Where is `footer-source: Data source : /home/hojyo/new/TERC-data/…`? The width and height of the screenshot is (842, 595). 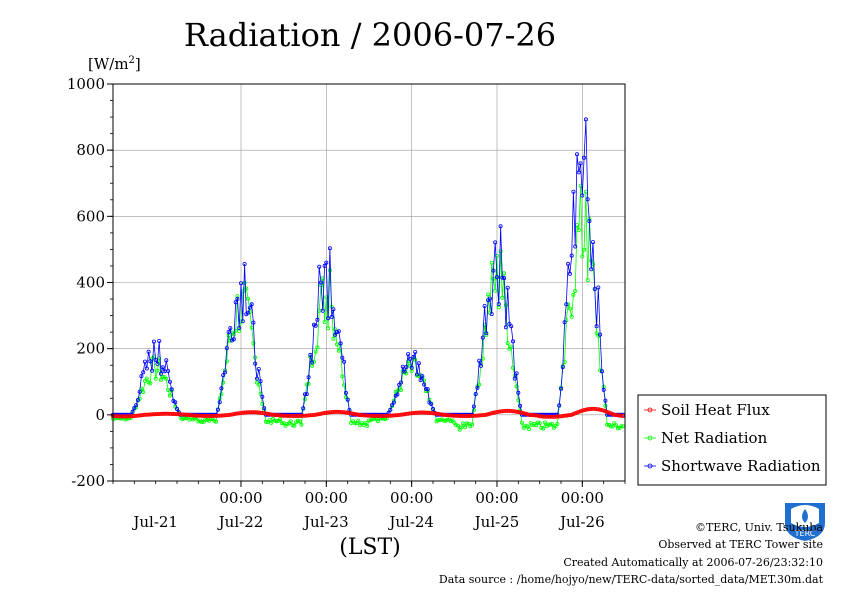 footer-source: Data source : /home/hojyo/new/TERC-data/… is located at coordinates (631, 579).